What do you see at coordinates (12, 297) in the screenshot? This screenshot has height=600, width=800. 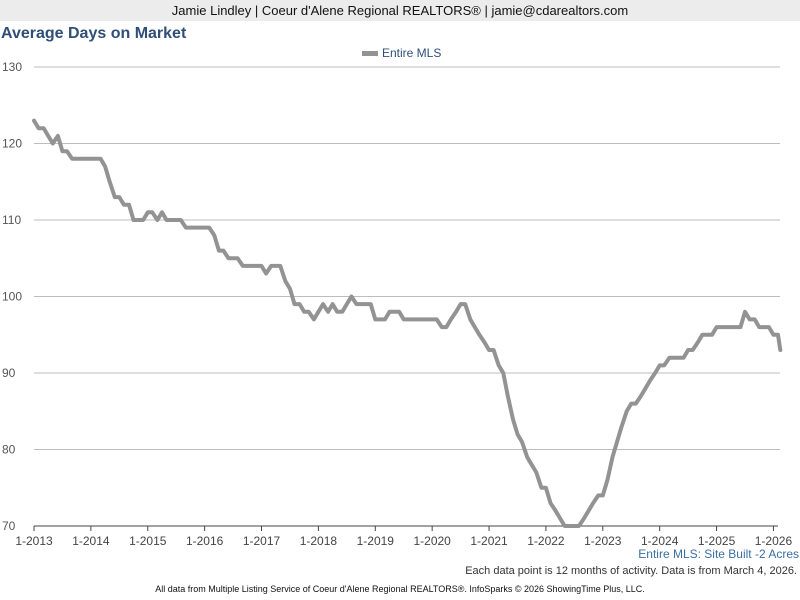 I see `y-tick-label: 100` at bounding box center [12, 297].